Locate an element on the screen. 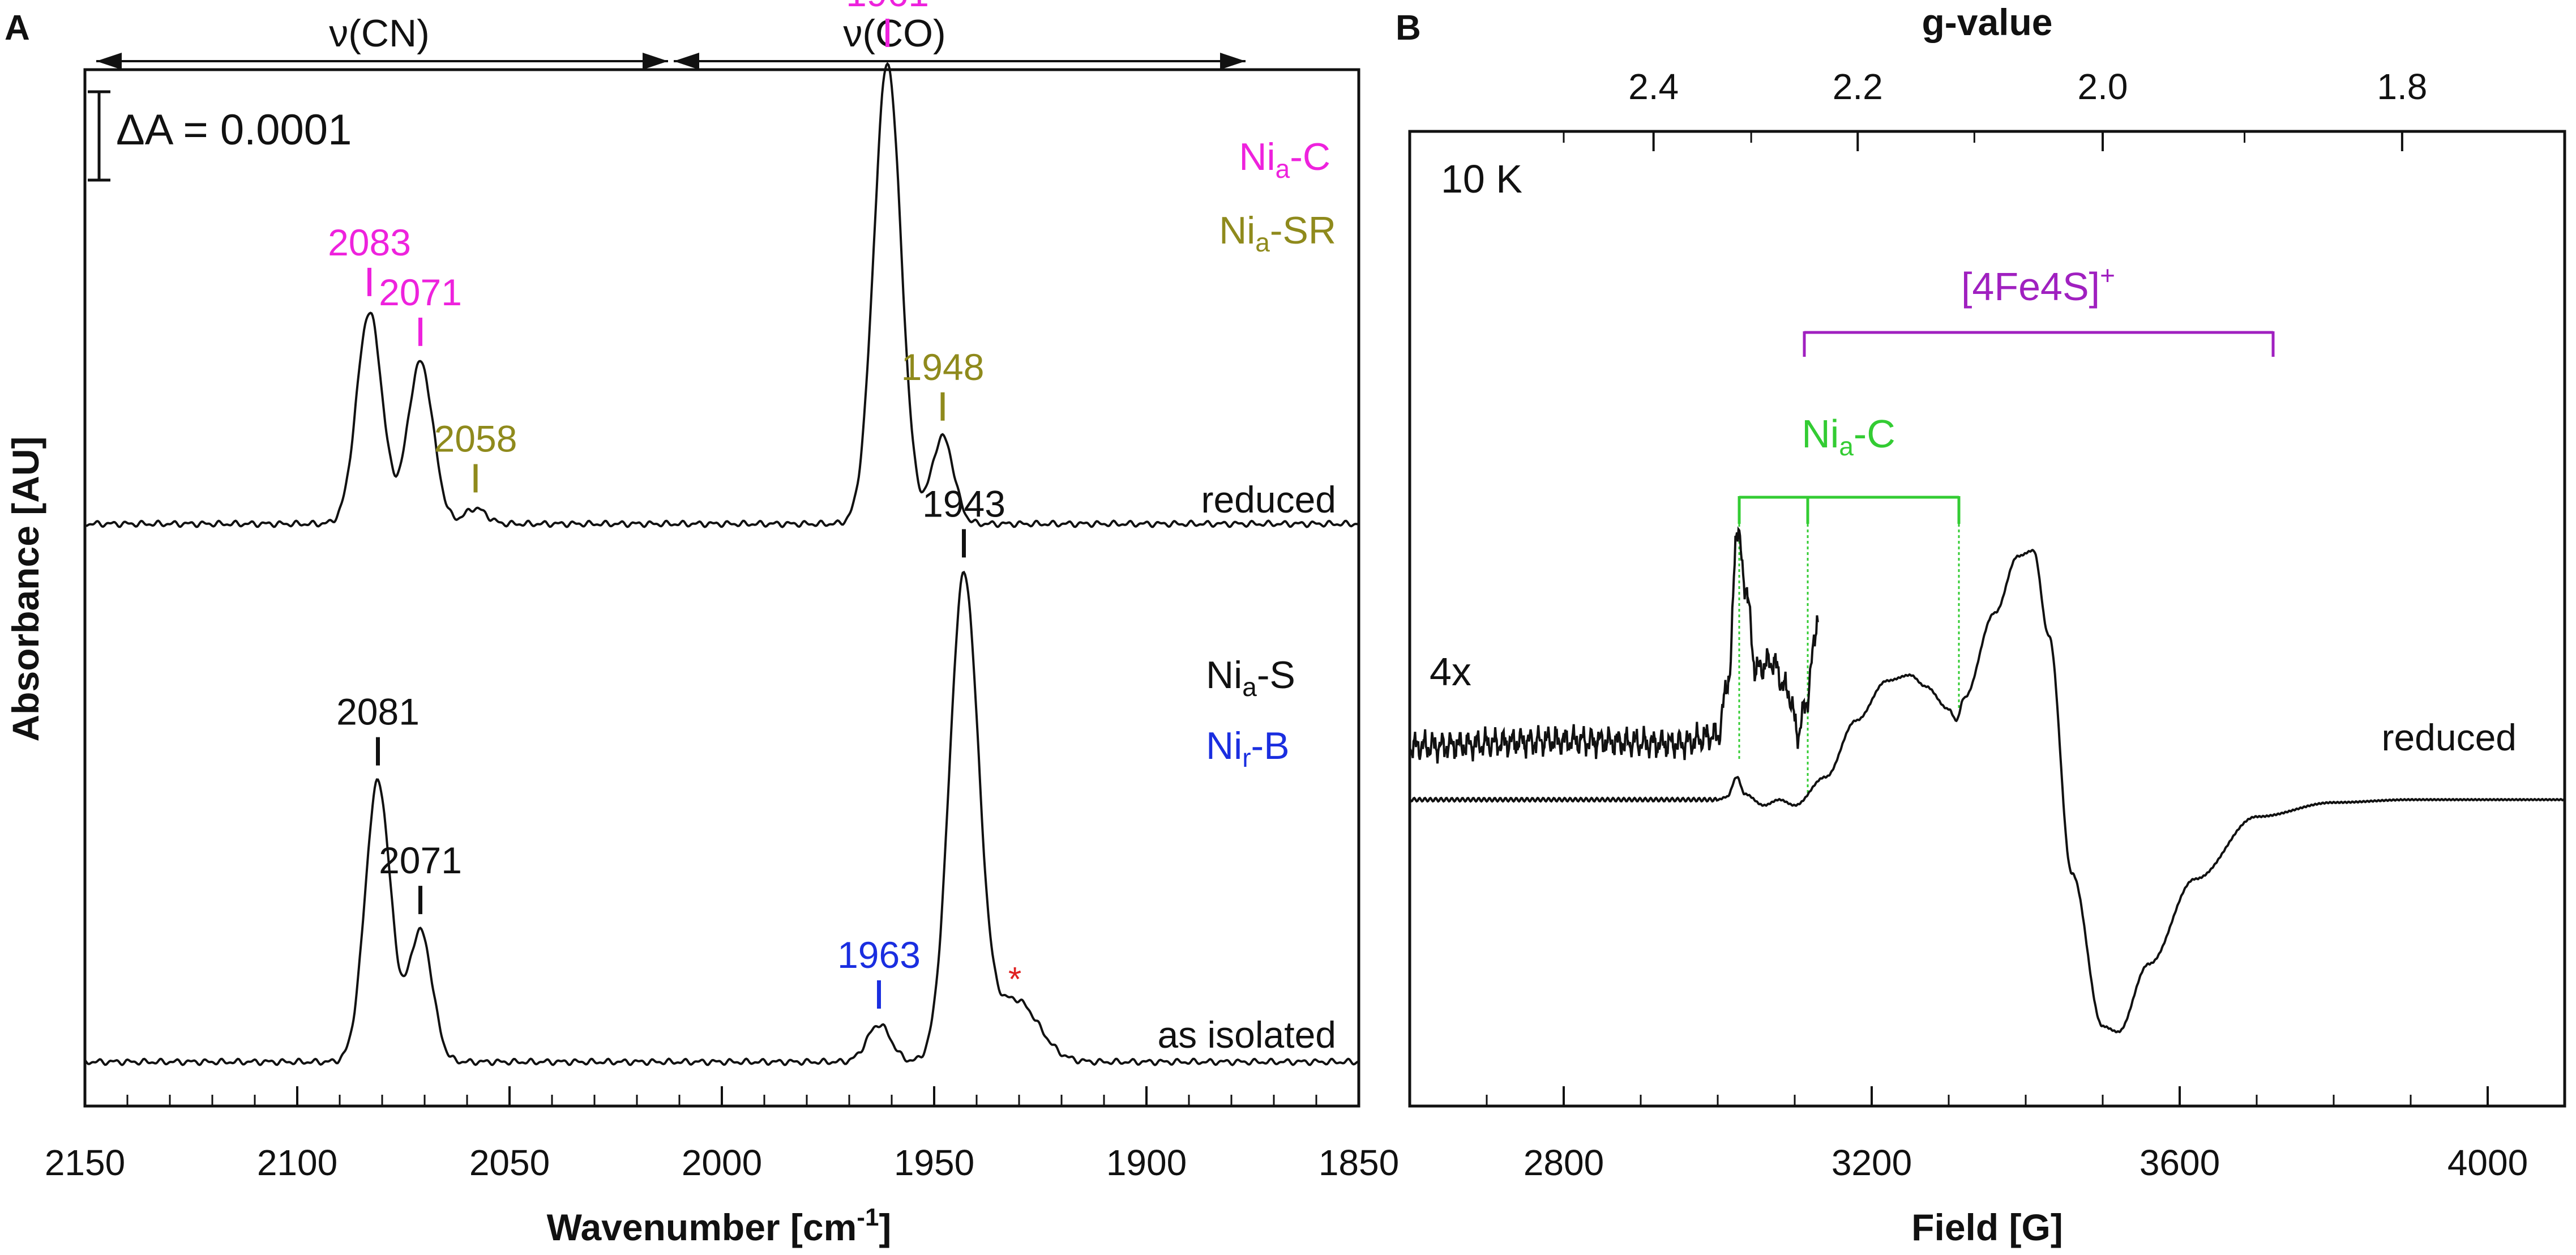 The height and width of the screenshot is (1255, 2576). legend-nia-c: Nia-C is located at coordinates (1284, 159).